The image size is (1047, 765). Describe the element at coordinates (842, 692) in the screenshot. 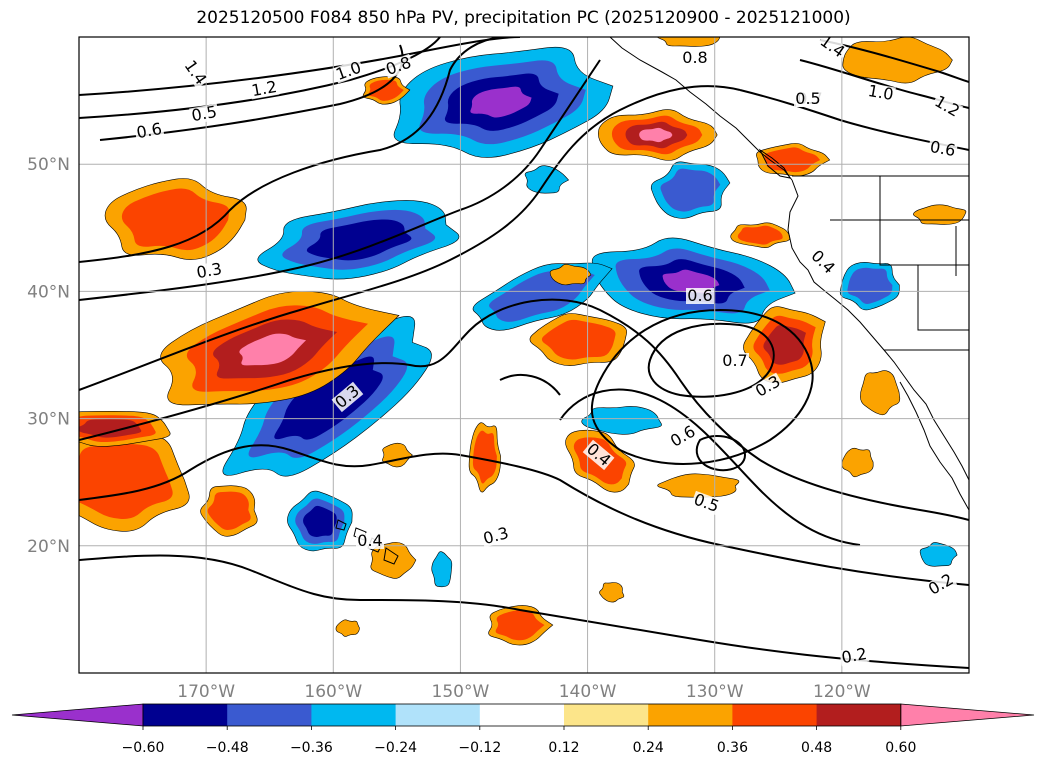

I see `lon-tick-label: 120°W` at that location.